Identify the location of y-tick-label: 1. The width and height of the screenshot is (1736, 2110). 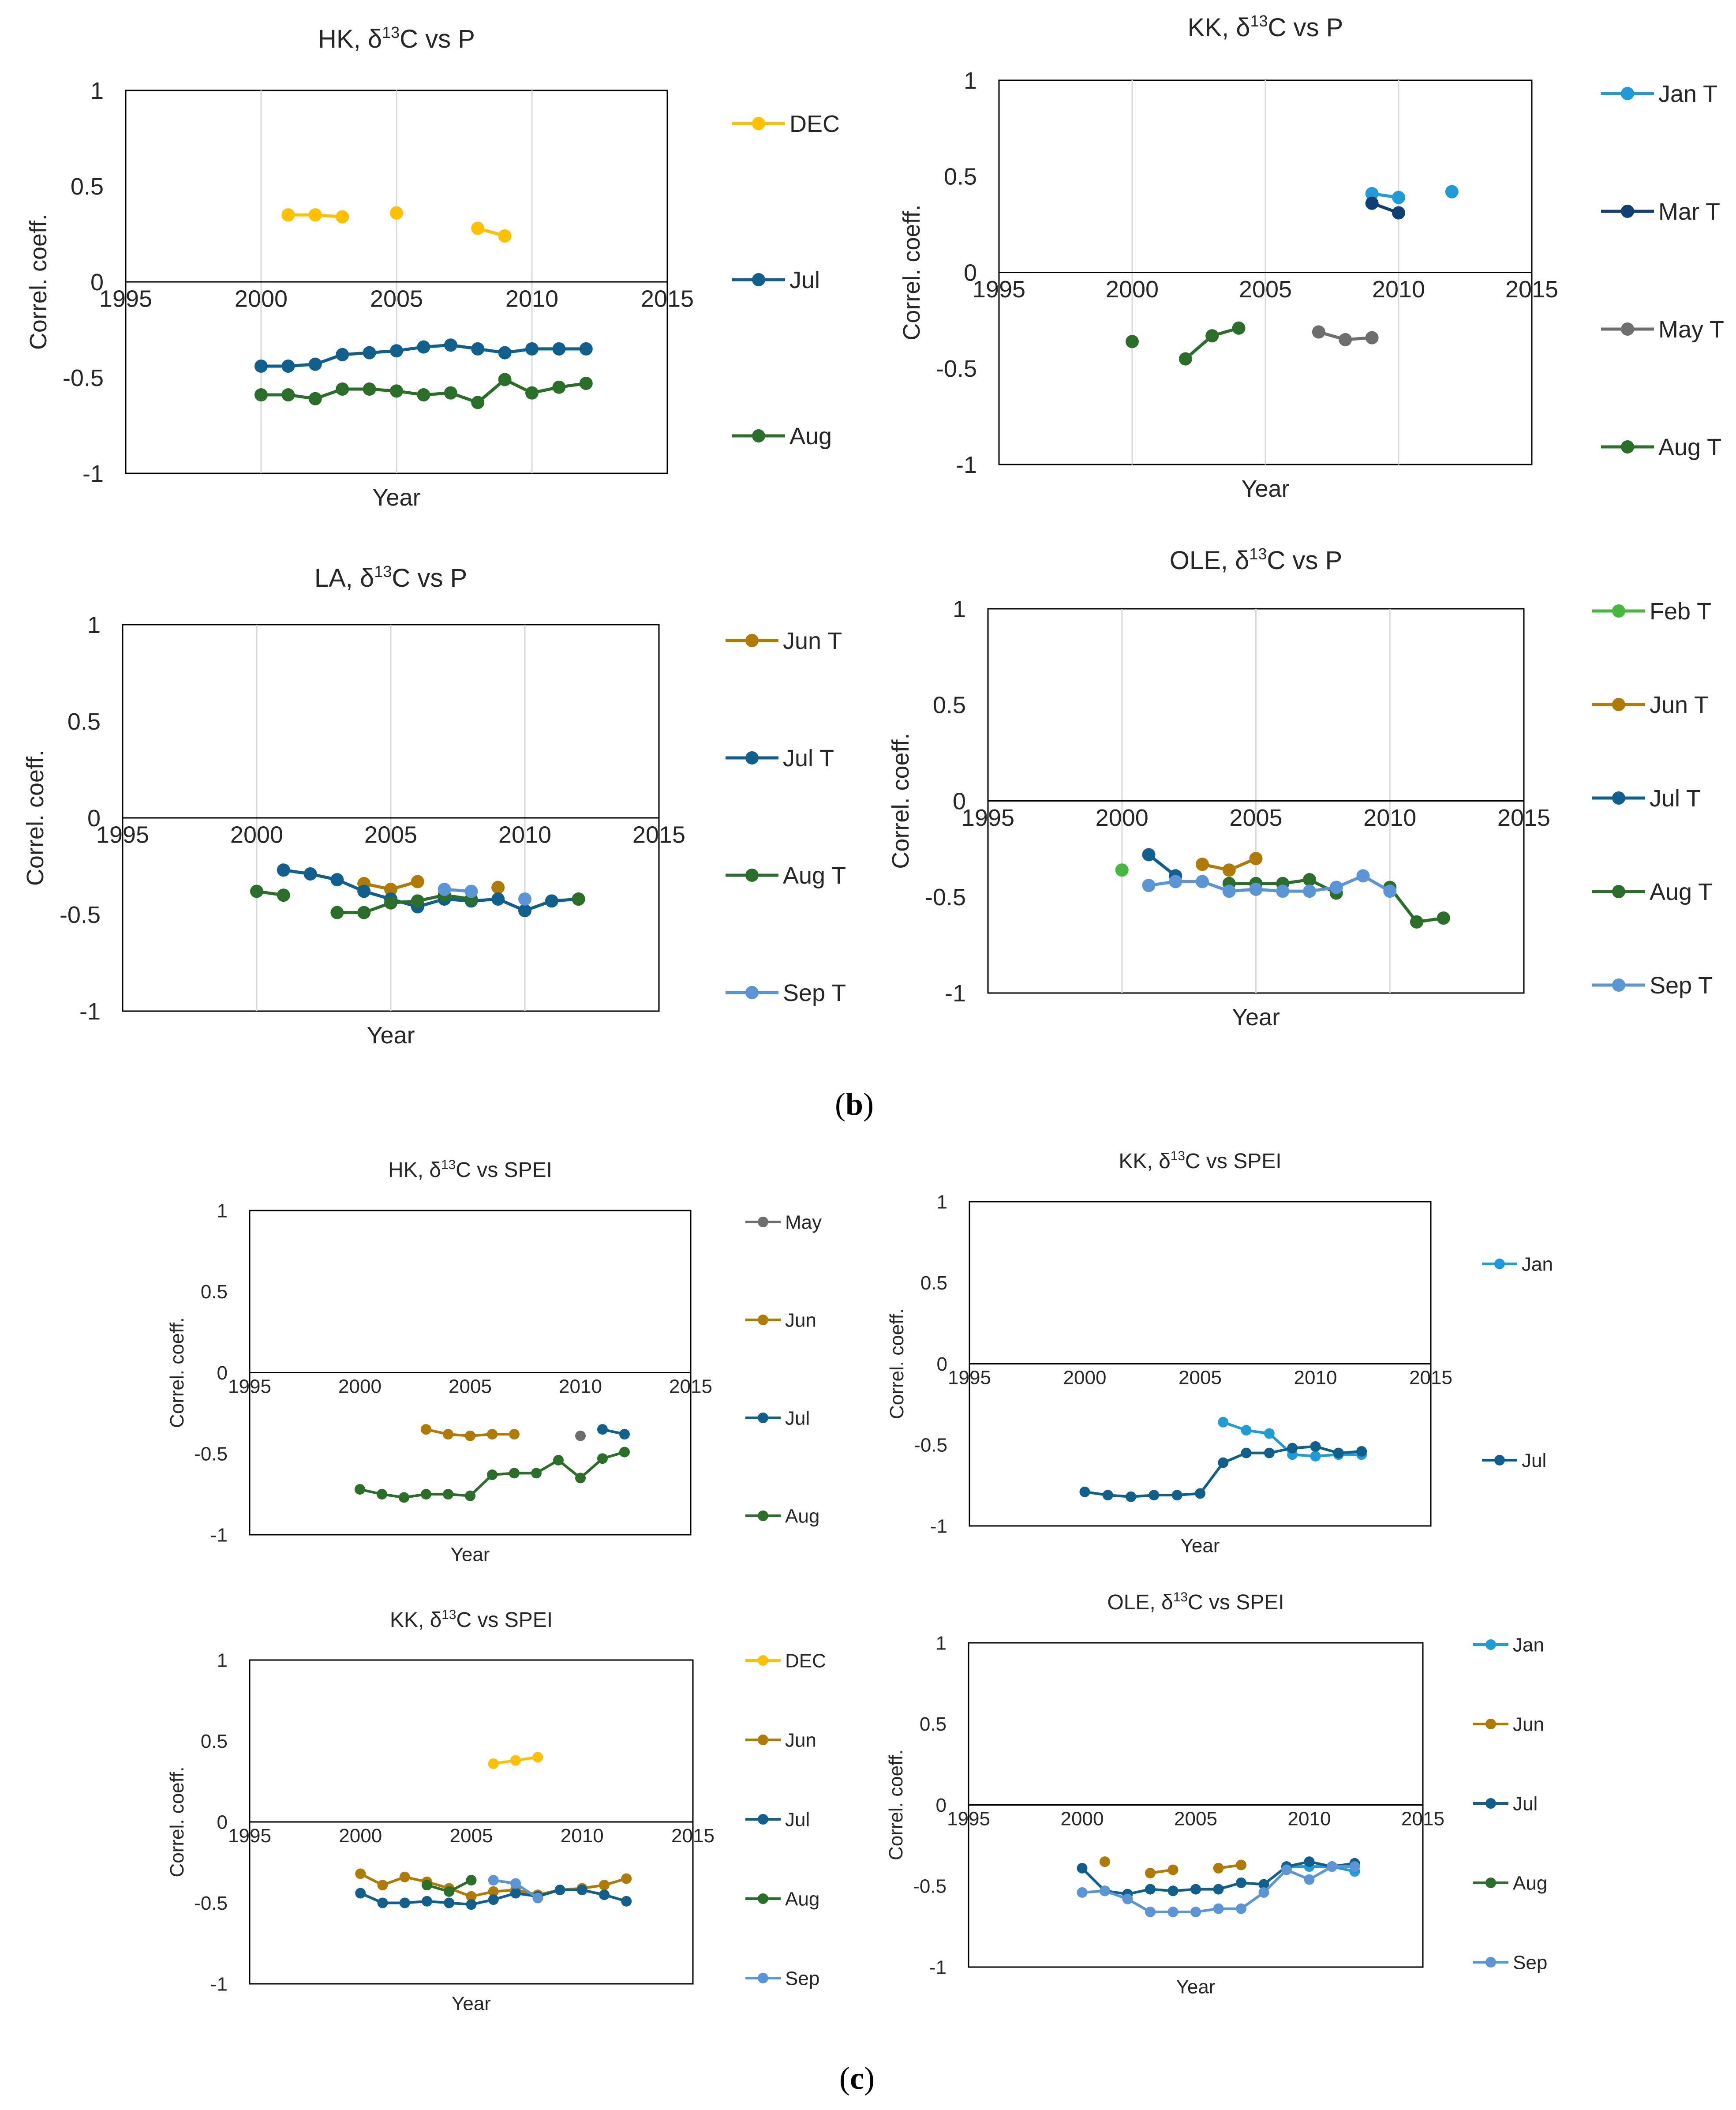
(94, 625).